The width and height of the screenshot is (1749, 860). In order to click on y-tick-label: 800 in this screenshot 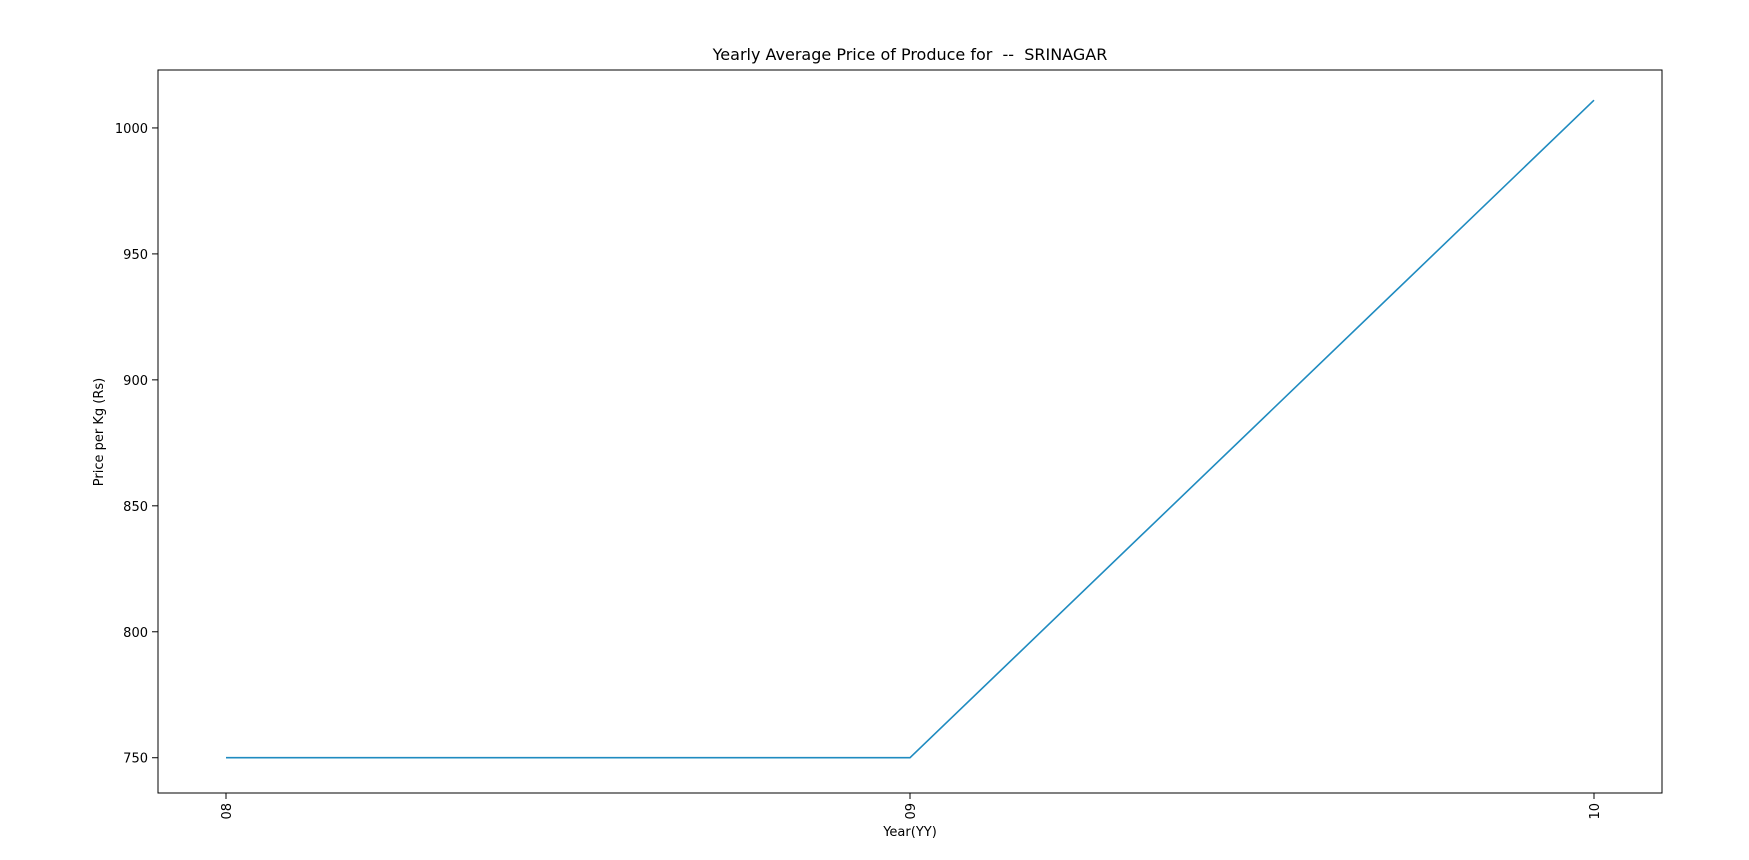, I will do `click(135, 633)`.